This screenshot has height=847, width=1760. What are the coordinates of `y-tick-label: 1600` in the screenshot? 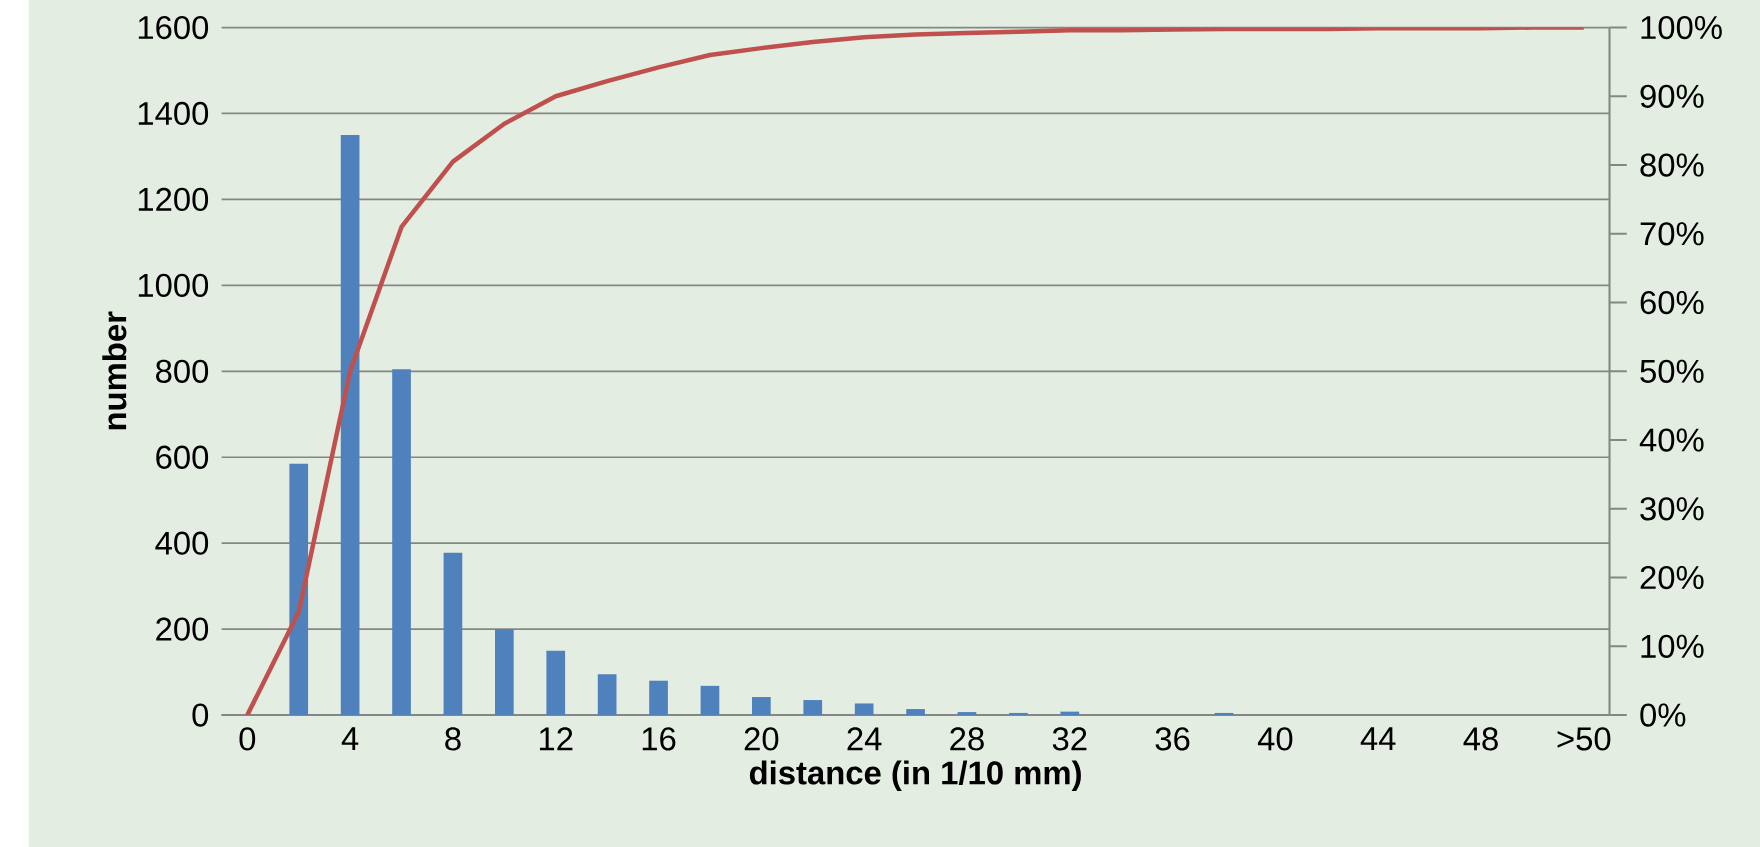 It's located at (173, 27).